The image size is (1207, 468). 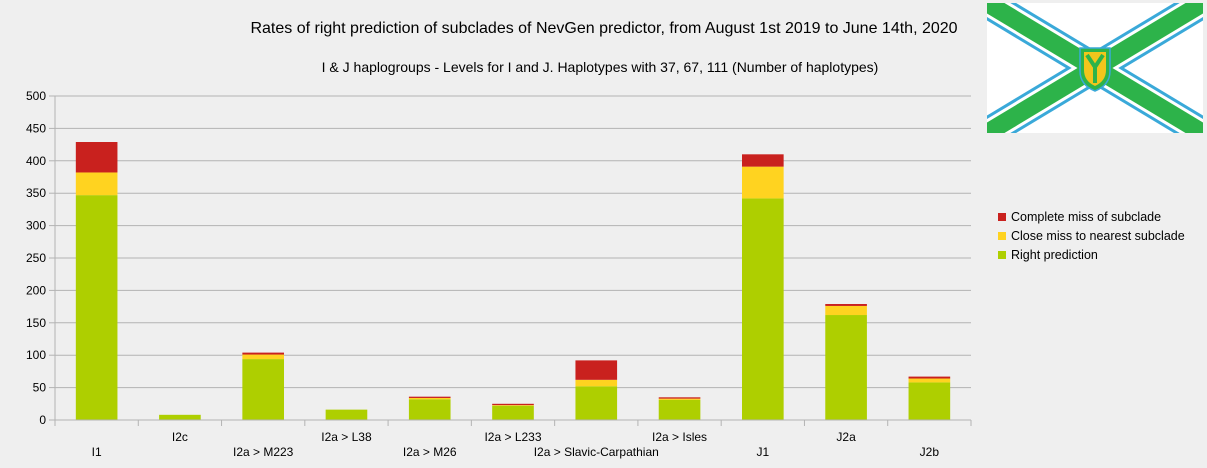 What do you see at coordinates (596, 452) in the screenshot?
I see `x-tick-label: I2a > Slavic-Carpathian` at bounding box center [596, 452].